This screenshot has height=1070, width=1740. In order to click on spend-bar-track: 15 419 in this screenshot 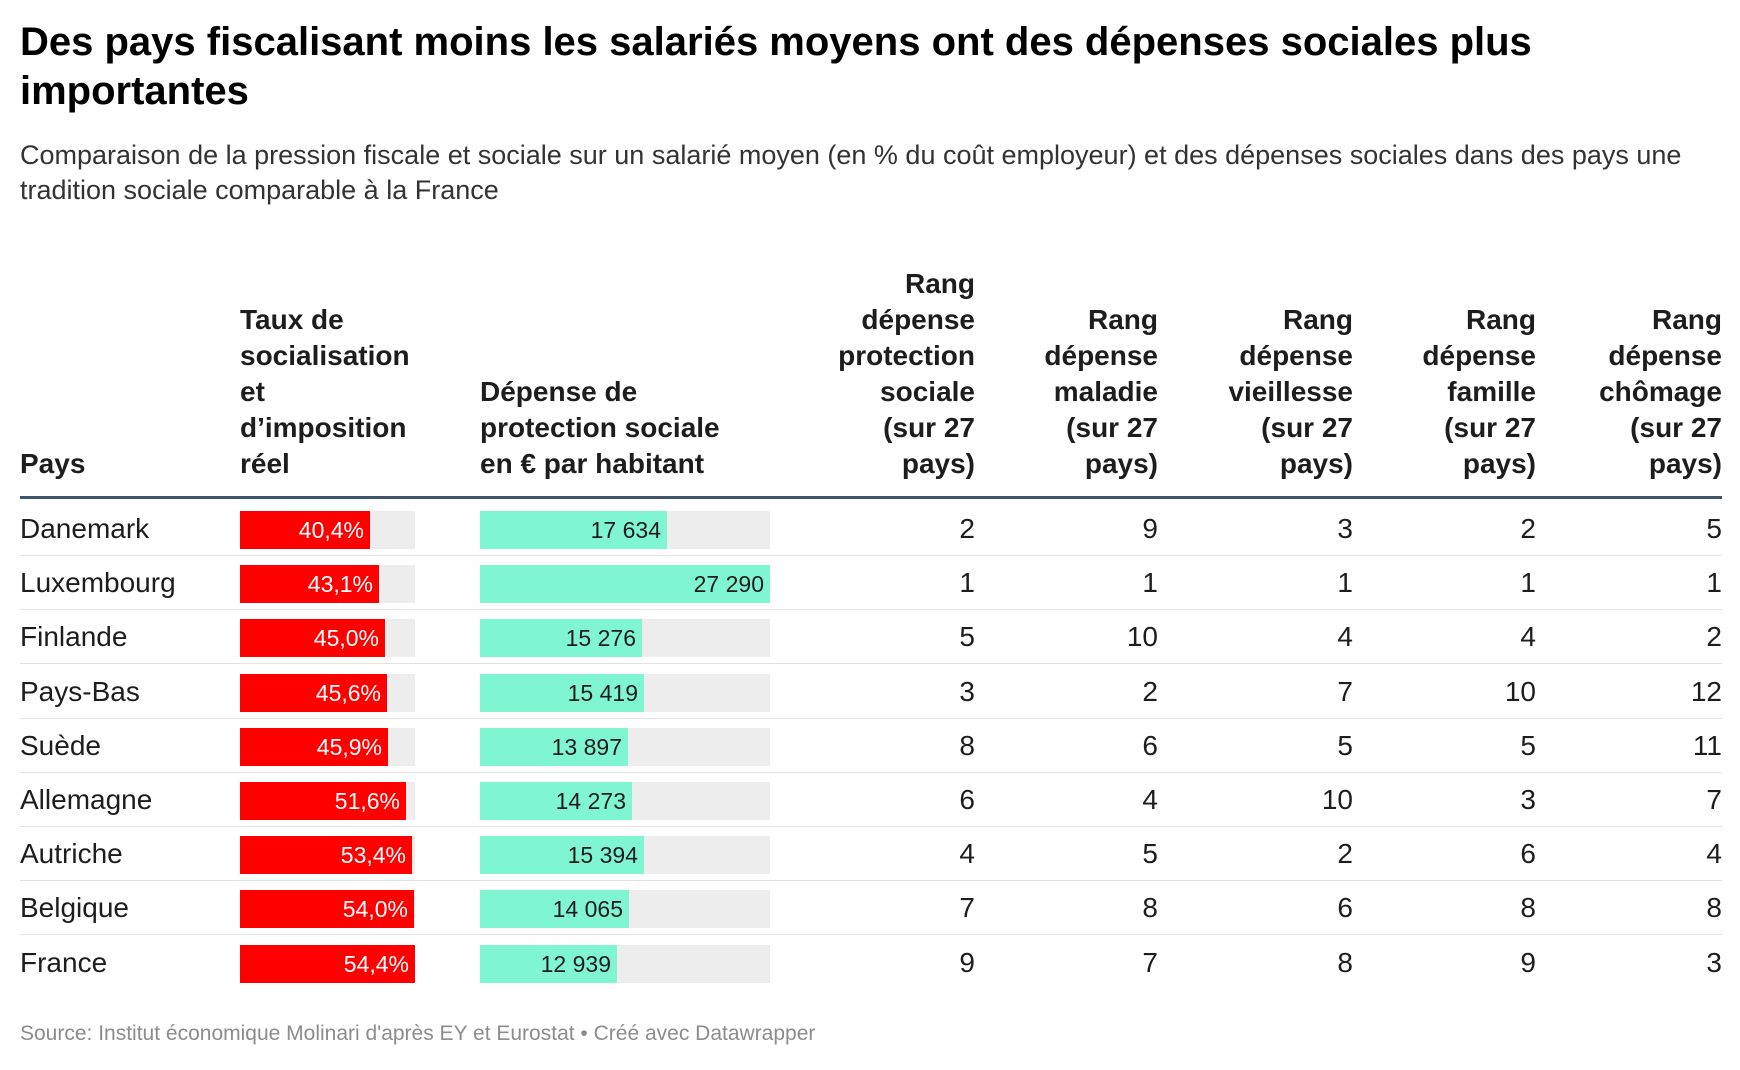, I will do `click(625, 692)`.